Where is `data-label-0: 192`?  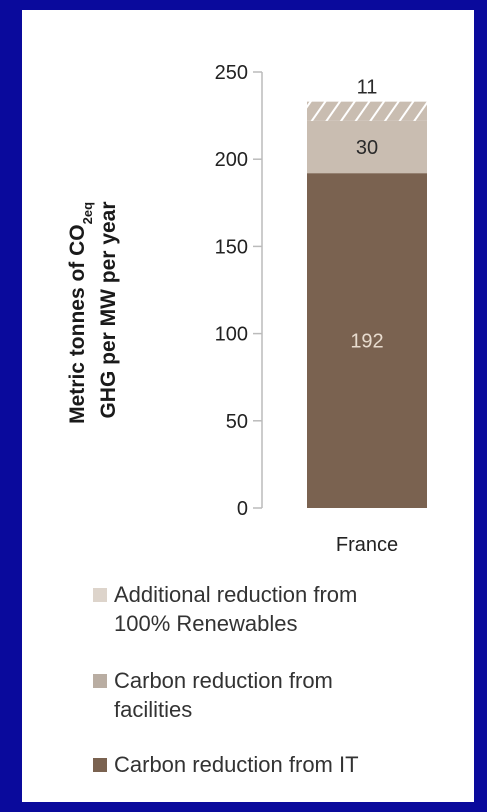
data-label-0: 192 is located at coordinates (366, 342).